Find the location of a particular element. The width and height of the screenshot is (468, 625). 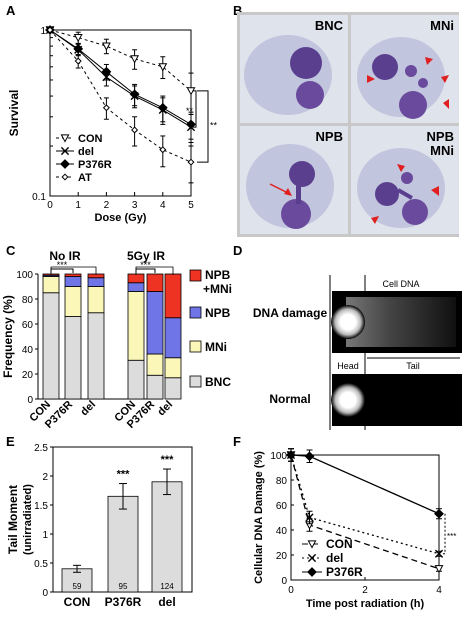

bar-P376R is located at coordinates (123, 544).